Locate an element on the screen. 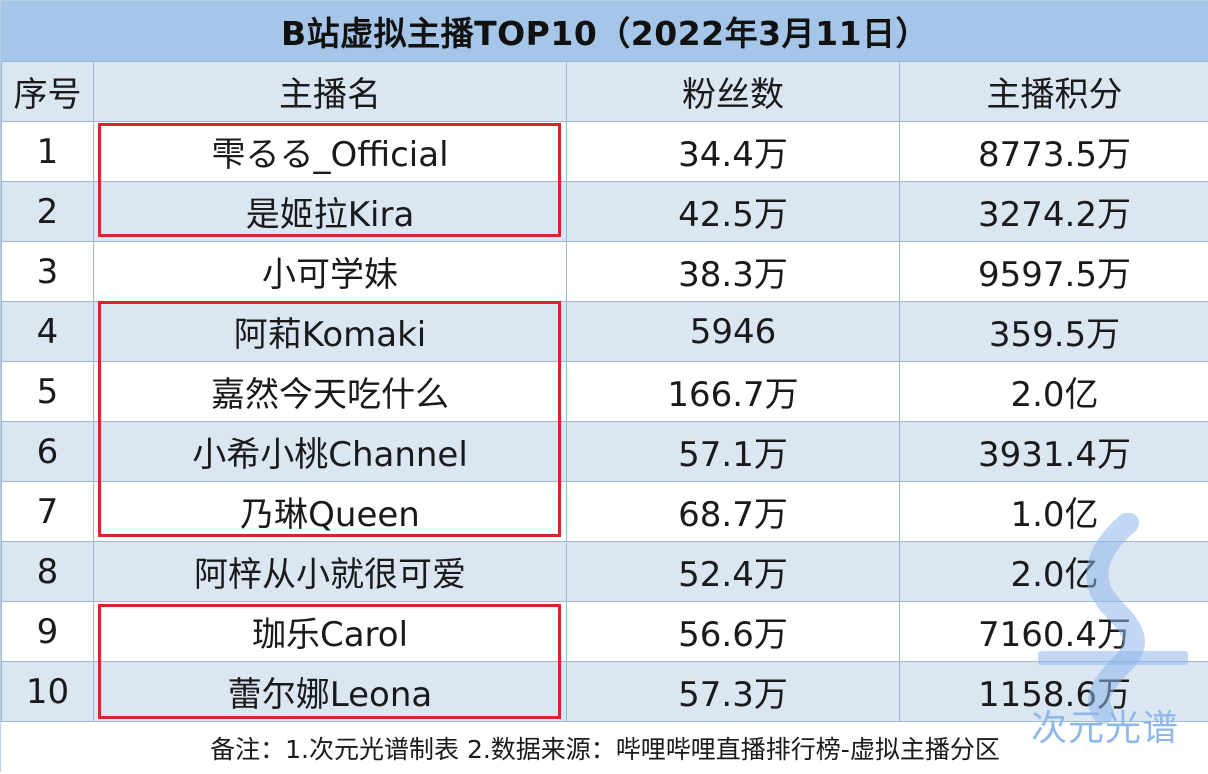  fans-cell: 34.4万 is located at coordinates (733, 152).